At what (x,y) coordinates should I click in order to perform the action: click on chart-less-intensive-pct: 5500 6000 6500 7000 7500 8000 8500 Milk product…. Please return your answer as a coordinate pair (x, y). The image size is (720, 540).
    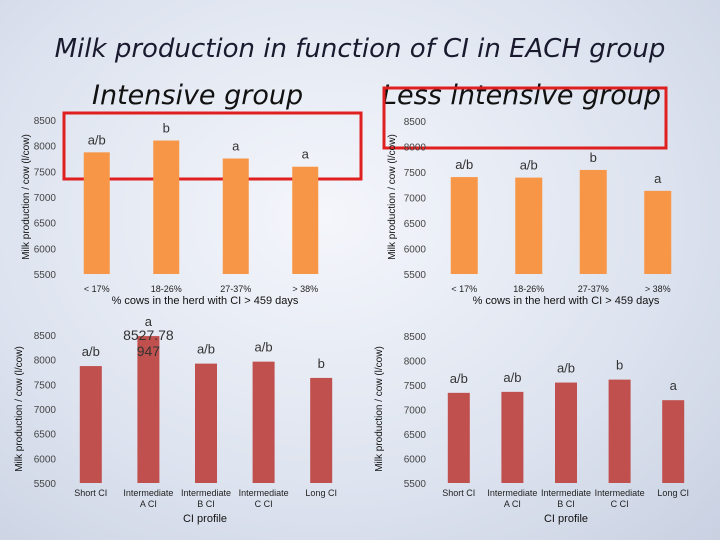
    Looking at the image, I should click on (529, 212).